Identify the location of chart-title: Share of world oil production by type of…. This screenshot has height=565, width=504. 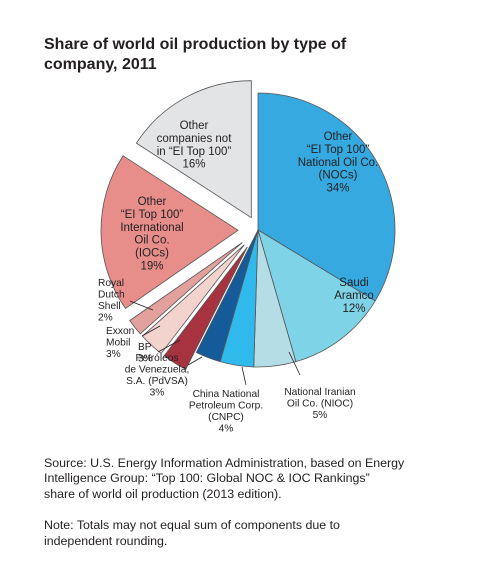
(195, 54).